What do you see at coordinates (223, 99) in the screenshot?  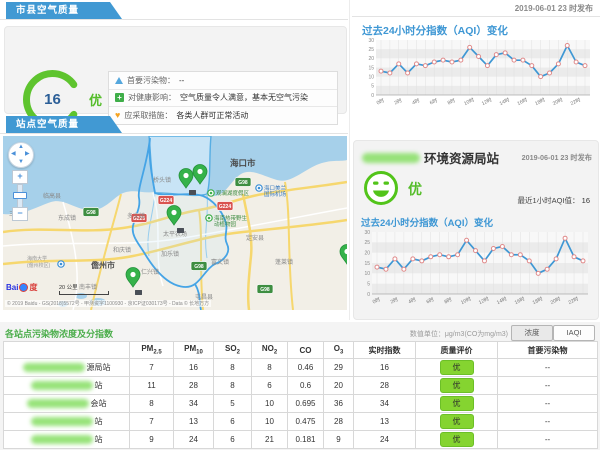 I see `info-row-health-effect: + 对健康影响： 空气质量令人满意，基本无空气污染` at bounding box center [223, 99].